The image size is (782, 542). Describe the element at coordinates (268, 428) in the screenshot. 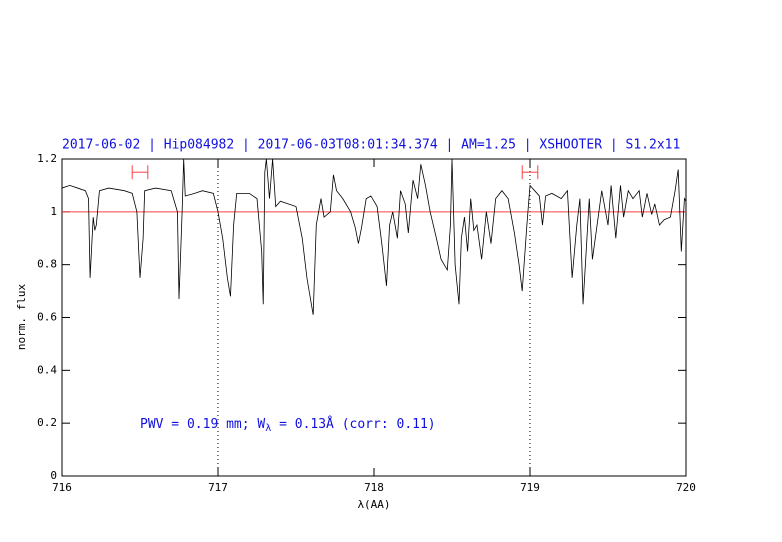

I see `annotation-subscript: λ` at that location.